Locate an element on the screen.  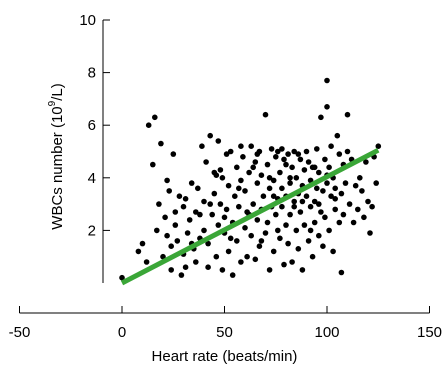
x-tick-label: 150 is located at coordinates (429, 332).